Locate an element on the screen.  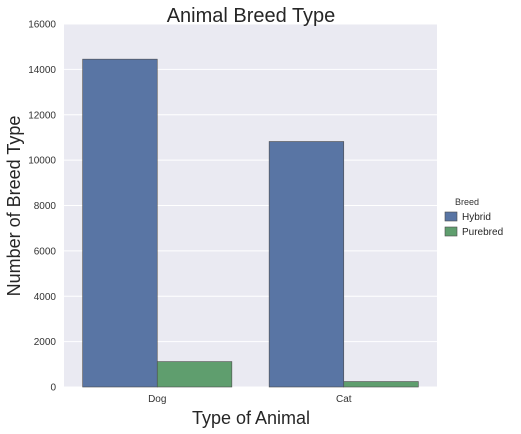
x-axis-ticks: Dog Cat is located at coordinates (250, 399).